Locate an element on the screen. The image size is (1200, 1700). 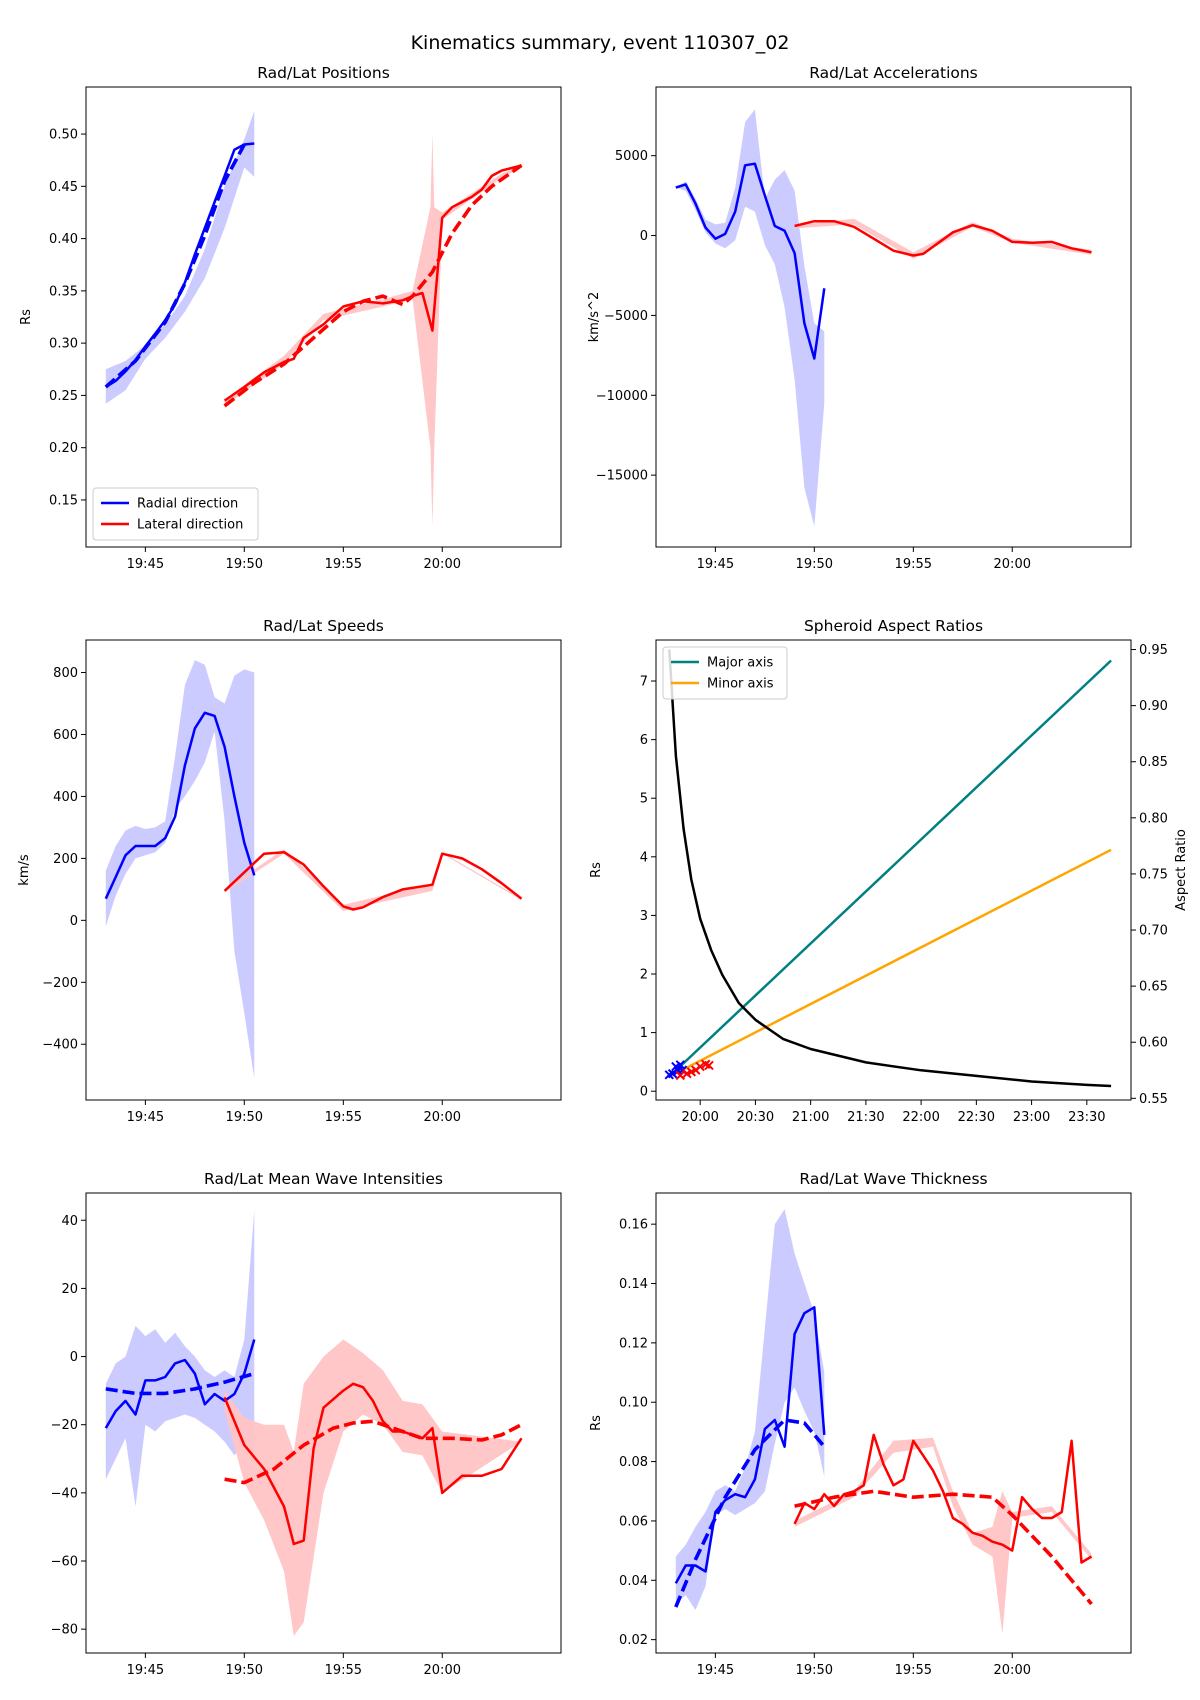
chart-title: Rad/Lat Accelerations is located at coordinates (893, 73).